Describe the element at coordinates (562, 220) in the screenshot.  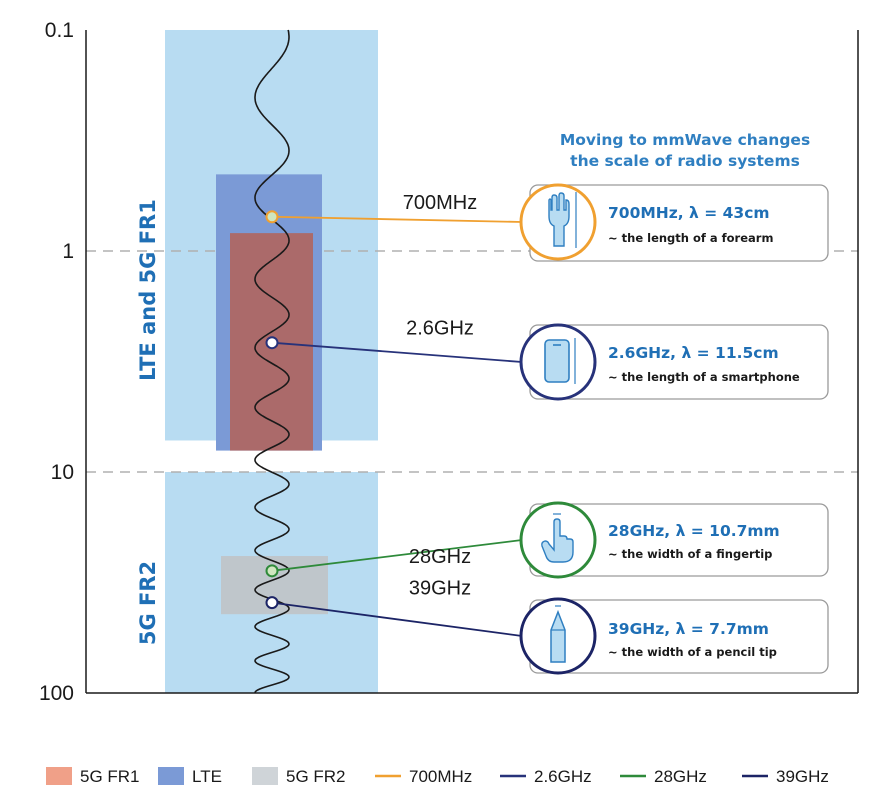
I see `raised-arm-icon` at that location.